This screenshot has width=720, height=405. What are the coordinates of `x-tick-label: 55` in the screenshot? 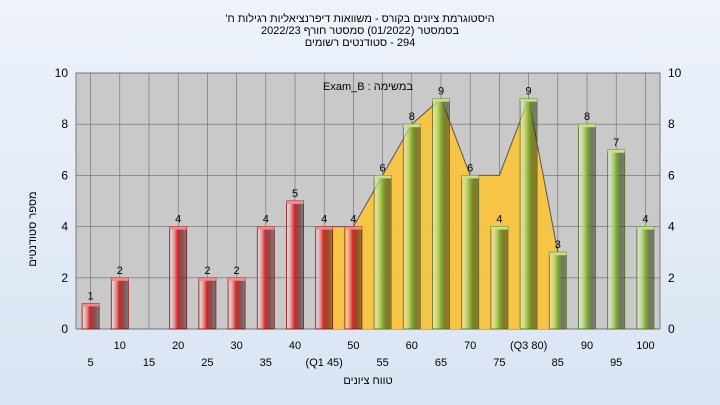 It's located at (382, 363).